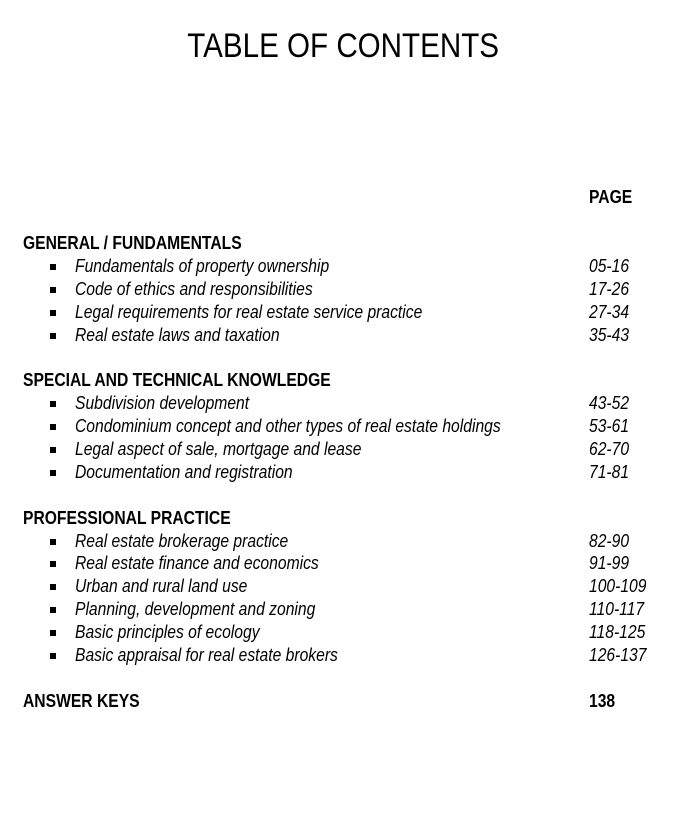 The image size is (686, 819). Describe the element at coordinates (617, 632) in the screenshot. I see `entry-pages-text: 118-125` at that location.